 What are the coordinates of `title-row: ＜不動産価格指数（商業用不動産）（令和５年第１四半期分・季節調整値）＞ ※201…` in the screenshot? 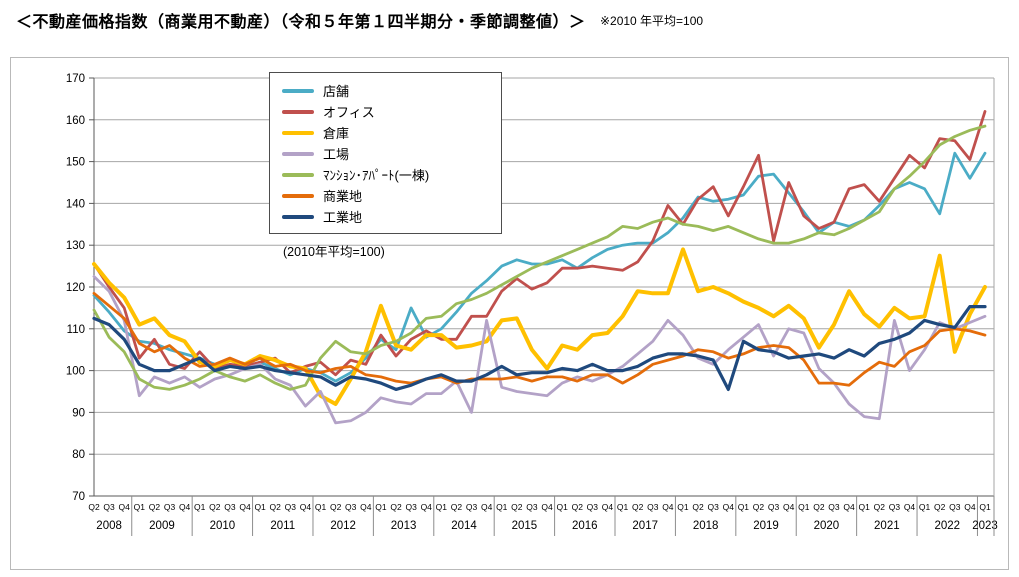 It's located at (359, 20).